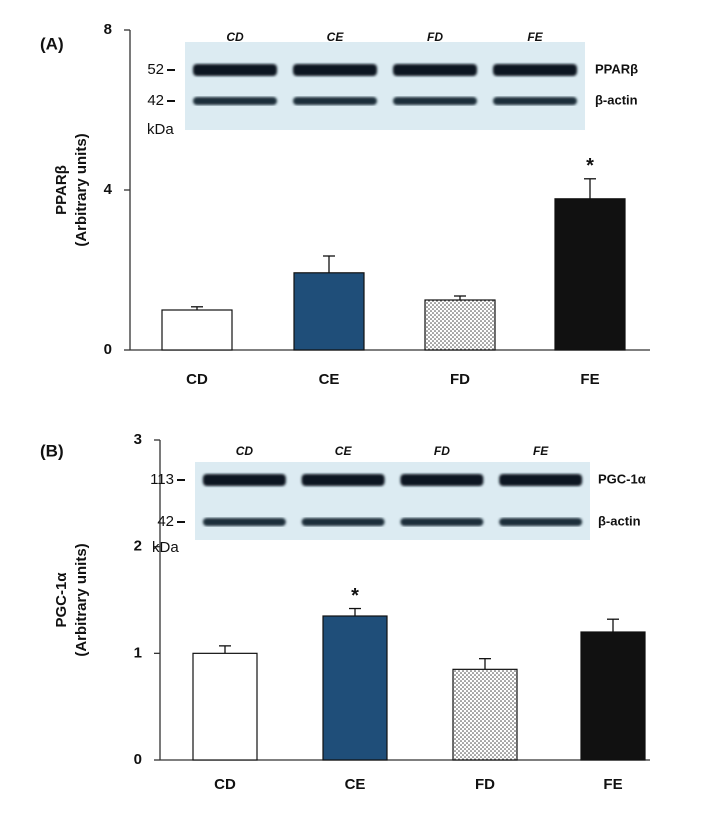 This screenshot has height=816, width=703. What do you see at coordinates (61, 190) in the screenshot?
I see `y-axis-label: PPARβ` at bounding box center [61, 190].